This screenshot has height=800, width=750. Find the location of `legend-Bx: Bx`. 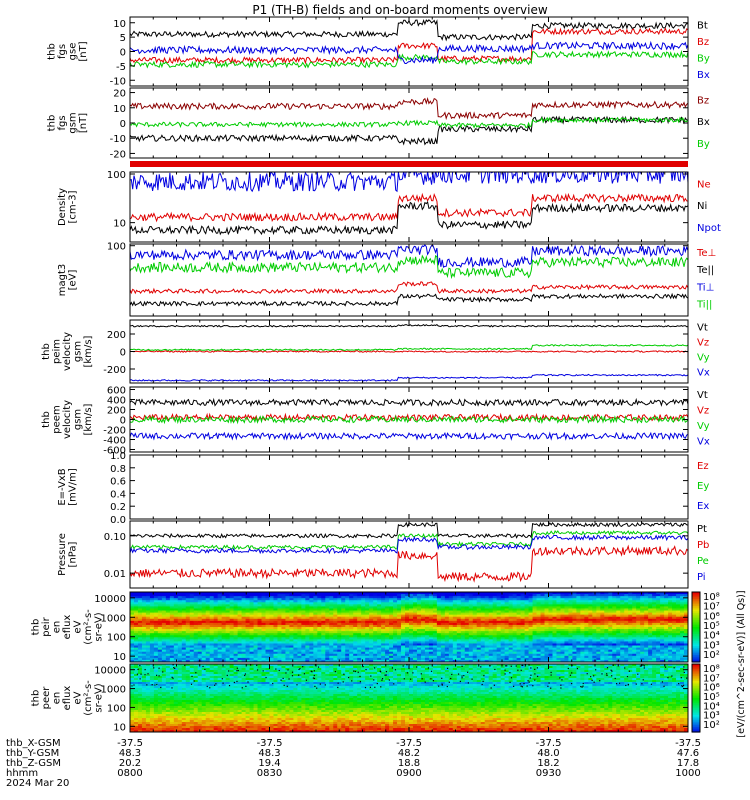

legend-Bx: Bx is located at coordinates (703, 75).